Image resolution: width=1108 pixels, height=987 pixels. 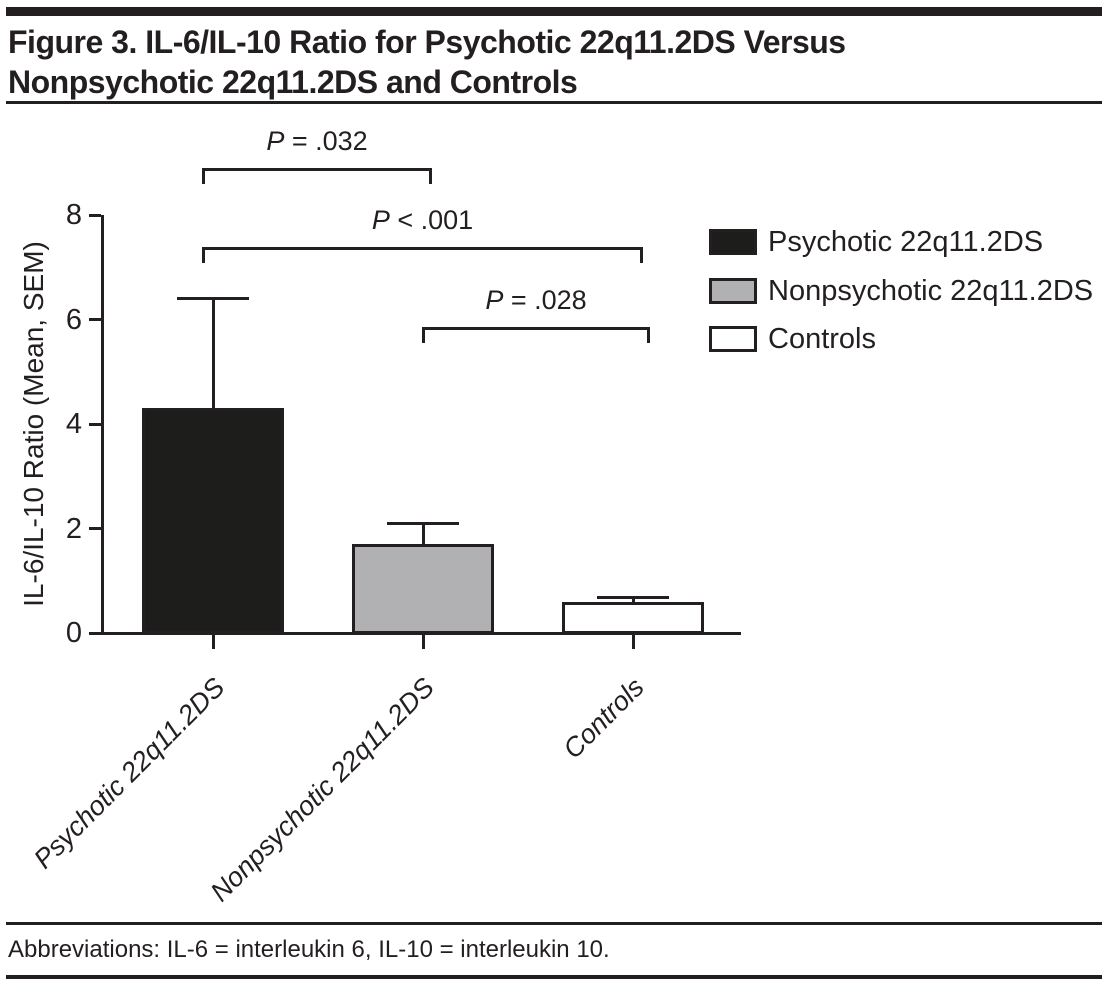 What do you see at coordinates (633, 617) in the screenshot?
I see `bar-controls` at bounding box center [633, 617].